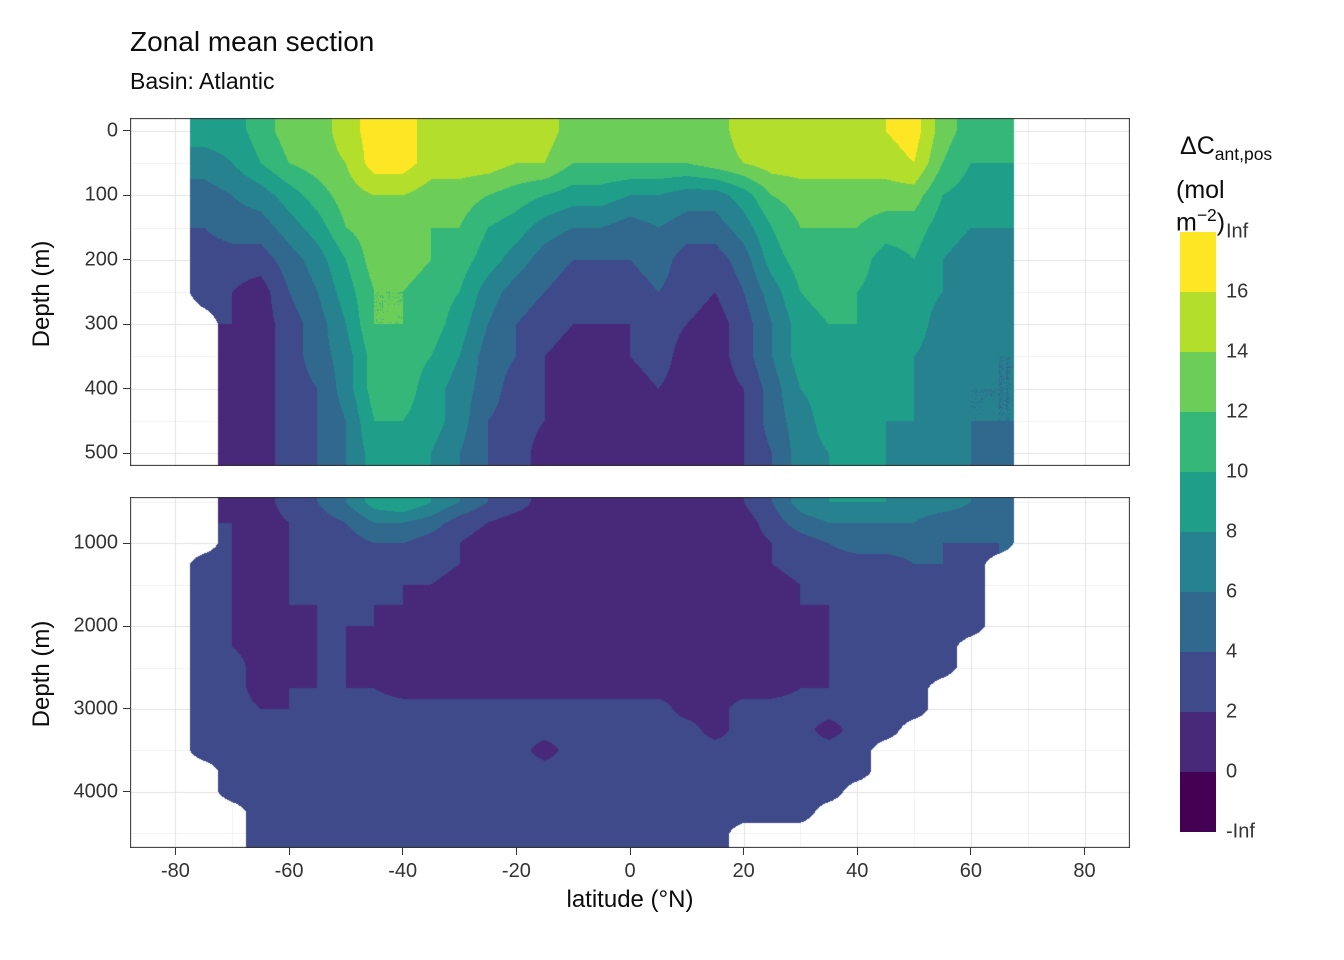 The image size is (1344, 960). Describe the element at coordinates (96, 791) in the screenshot. I see `y-tick-label: 4000` at that location.